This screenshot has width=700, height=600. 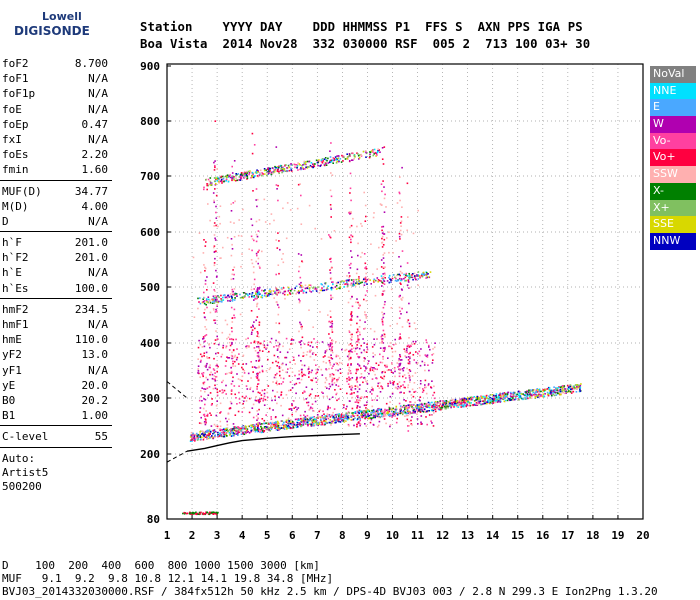 What do you see at coordinates (91, 309) in the screenshot?
I see `param-value: 234.5` at bounding box center [91, 309].